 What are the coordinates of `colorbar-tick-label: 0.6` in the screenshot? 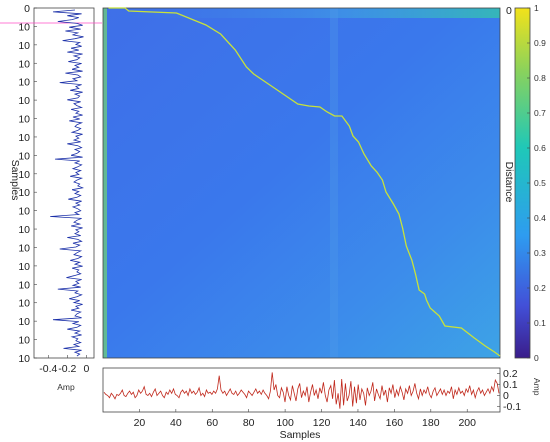 It's located at (540, 148).